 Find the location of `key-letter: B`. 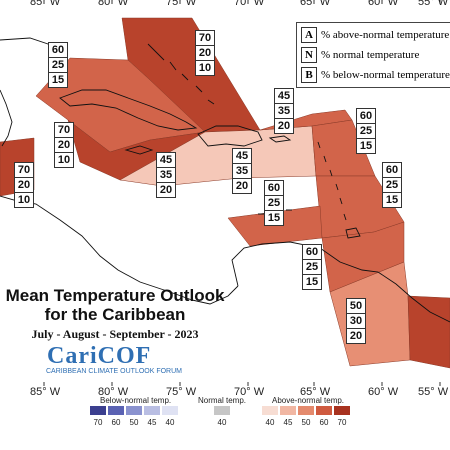

key-letter: B is located at coordinates (309, 75).